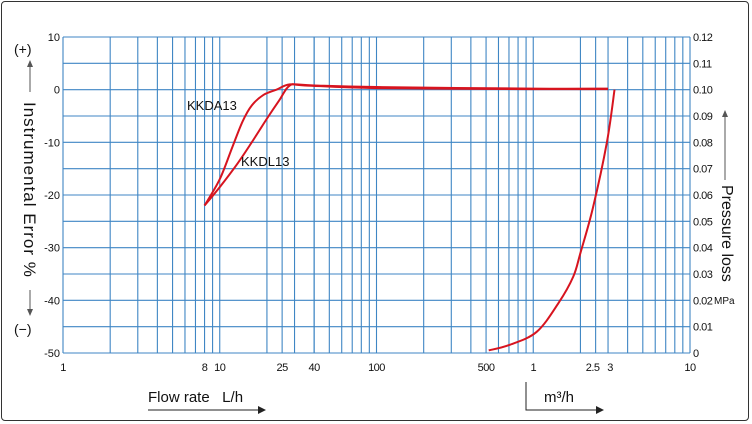 The image size is (752, 424). Describe the element at coordinates (726, 233) in the screenshot. I see `y2-axis-title: Pressure loss` at that location.